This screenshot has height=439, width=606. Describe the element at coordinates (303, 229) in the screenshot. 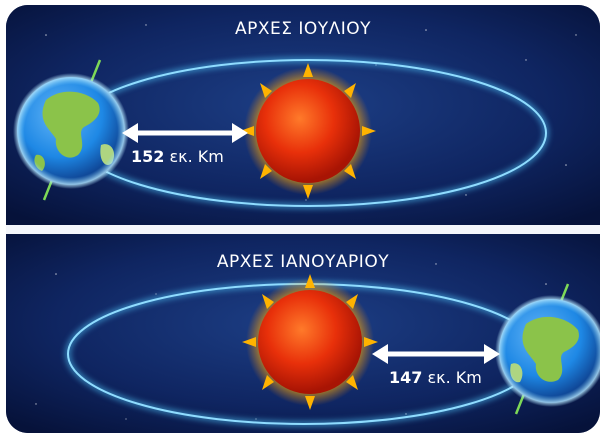

I see `panel-separator` at that location.